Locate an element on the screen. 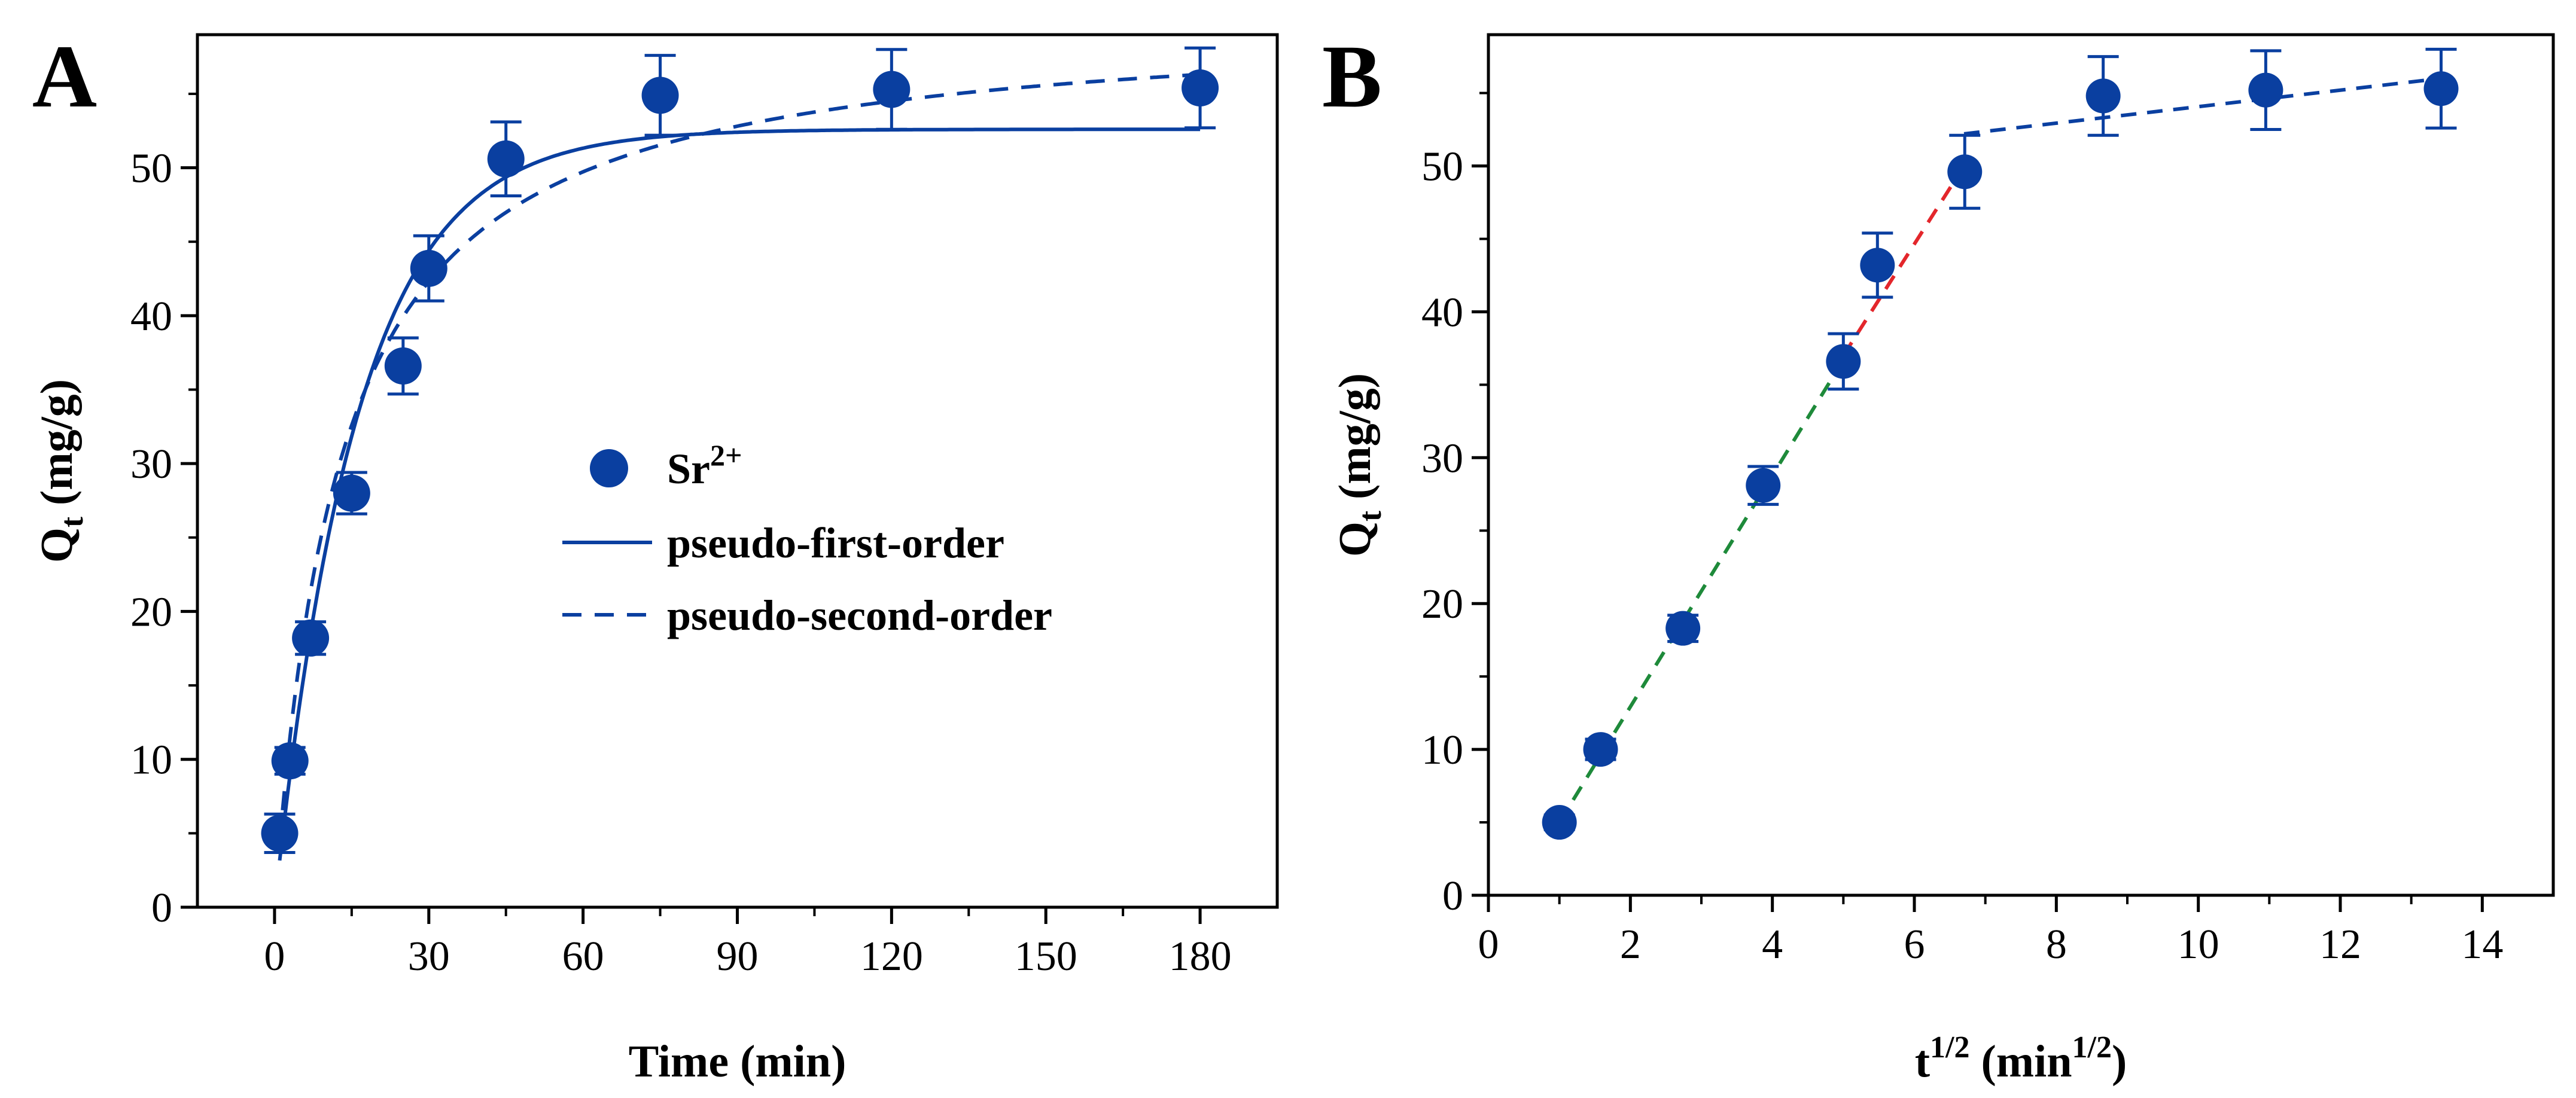 This screenshot has width=2576, height=1098. x-axis-label: t1/2 (min1/2) is located at coordinates (2021, 1058).